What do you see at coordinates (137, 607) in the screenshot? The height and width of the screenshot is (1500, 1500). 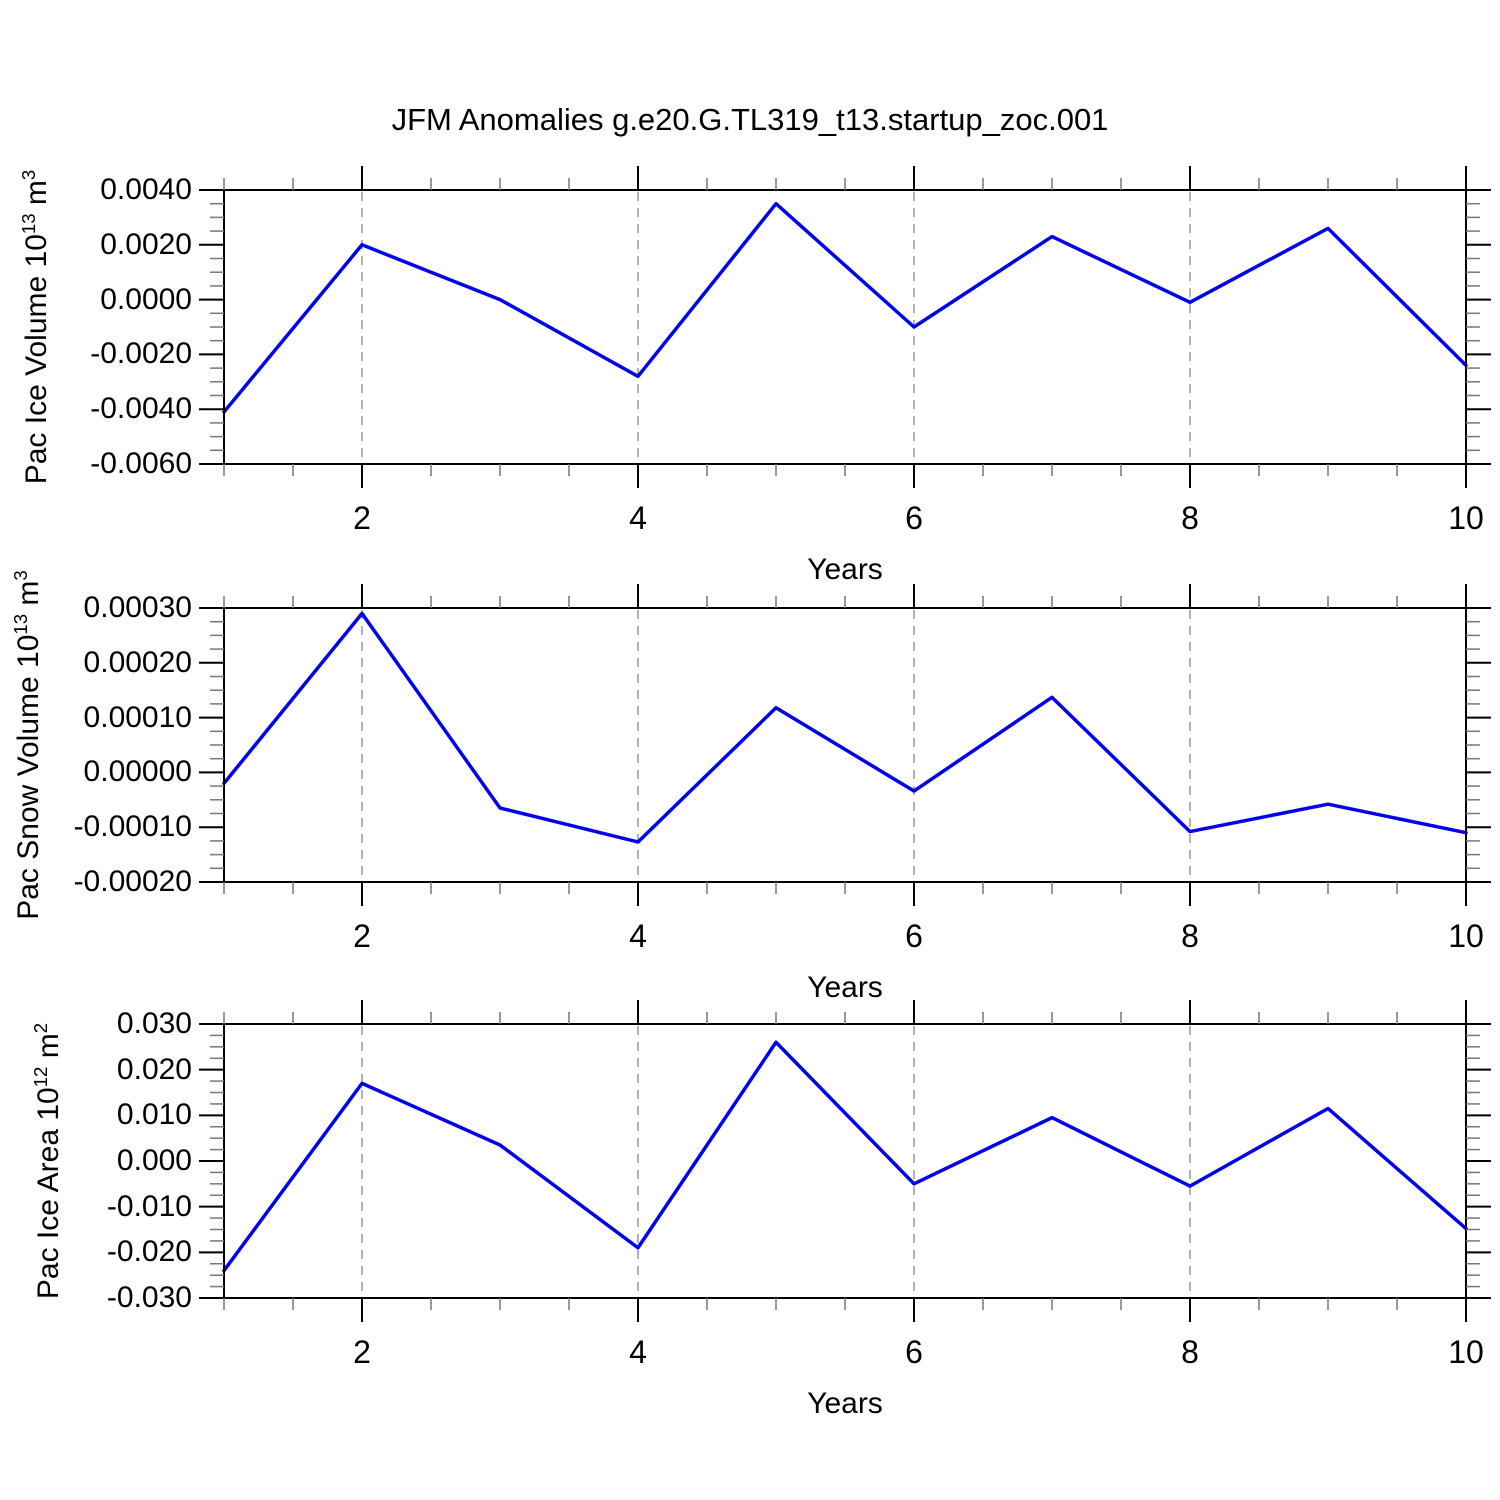 I see `y-tick-label: 0.00030` at bounding box center [137, 607].